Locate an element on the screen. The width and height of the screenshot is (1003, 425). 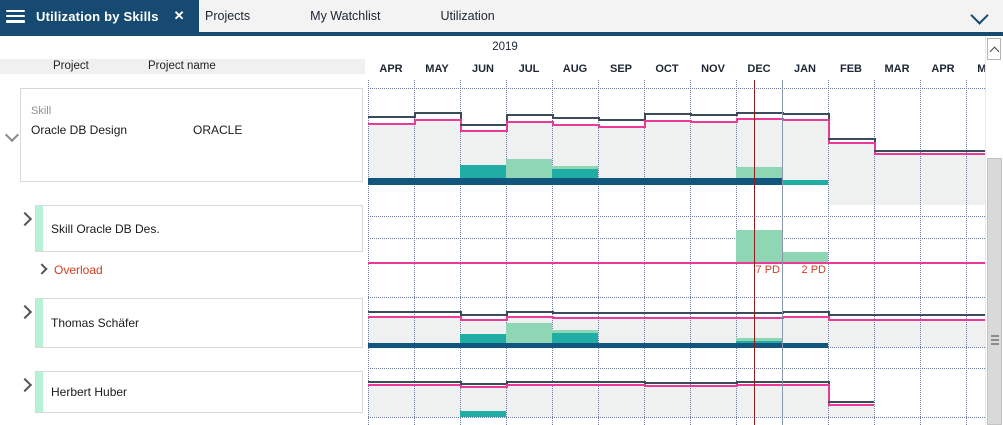
month-label: MAR is located at coordinates (897, 69).